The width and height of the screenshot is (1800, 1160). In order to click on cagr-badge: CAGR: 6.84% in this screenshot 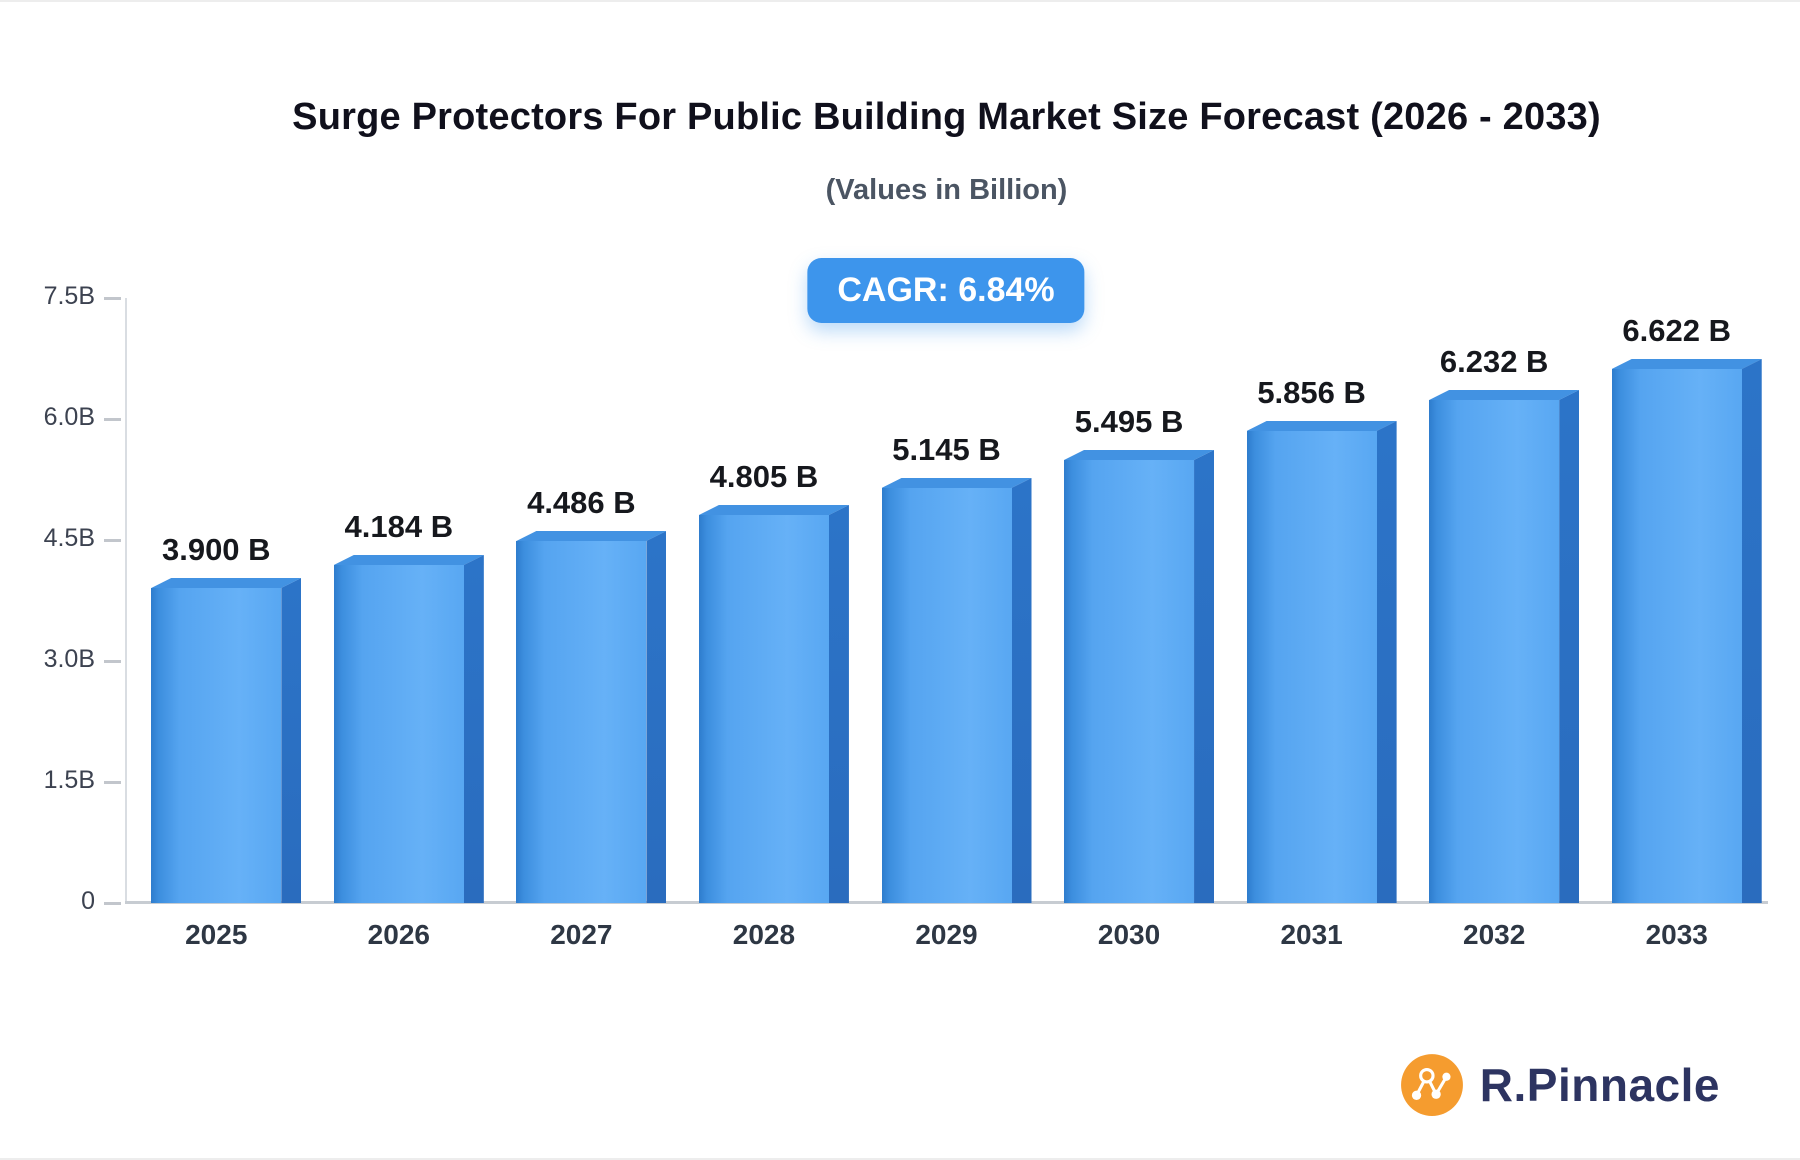, I will do `click(946, 290)`.